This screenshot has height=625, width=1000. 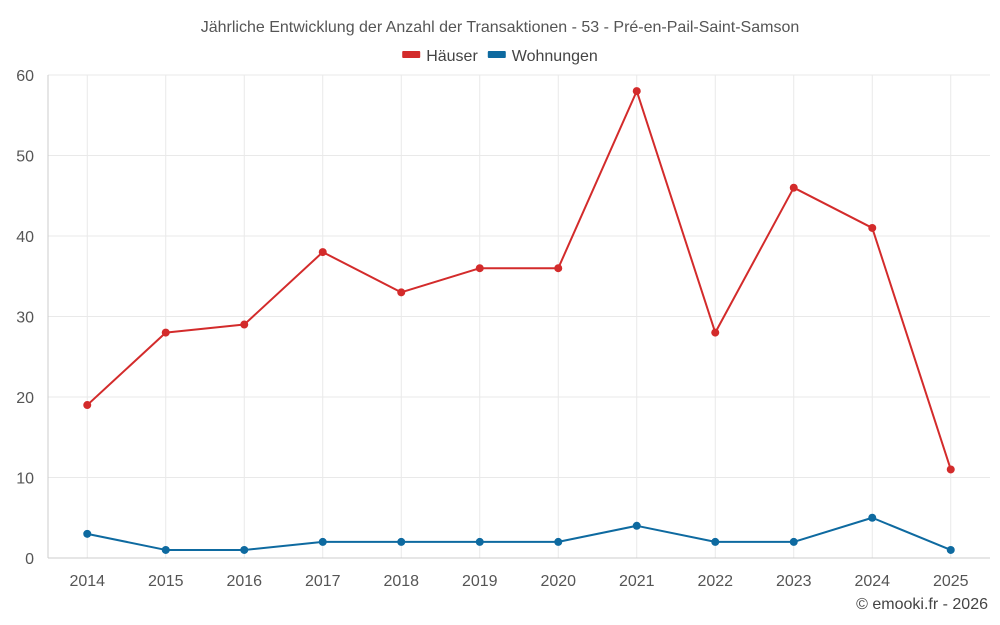 I want to click on legend-item: Wohnungen, so click(x=542, y=56).